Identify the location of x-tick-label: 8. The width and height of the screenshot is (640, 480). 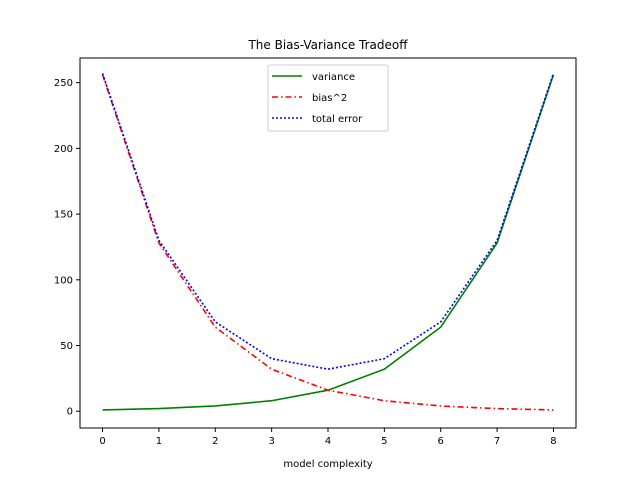
(553, 441).